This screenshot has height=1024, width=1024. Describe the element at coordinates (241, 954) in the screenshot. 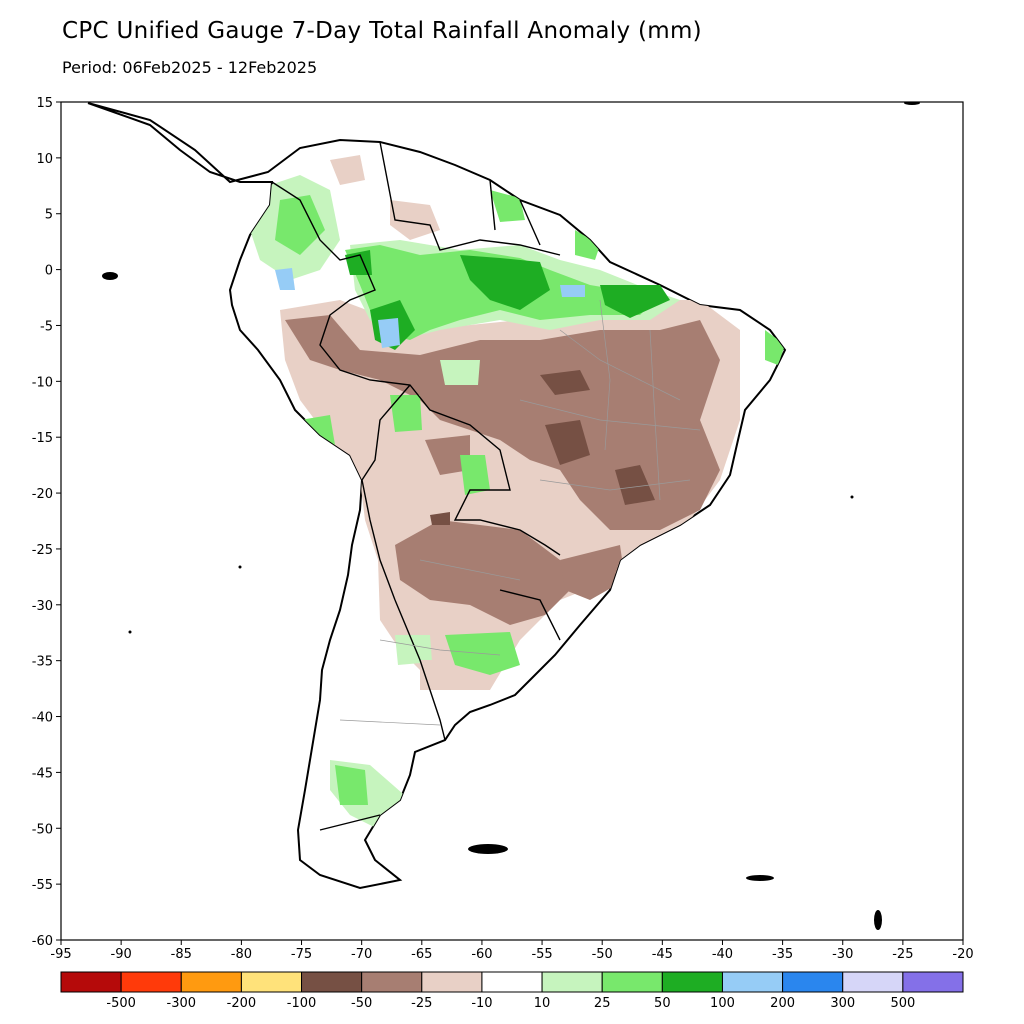

I see `lon-tick-label: -80` at that location.